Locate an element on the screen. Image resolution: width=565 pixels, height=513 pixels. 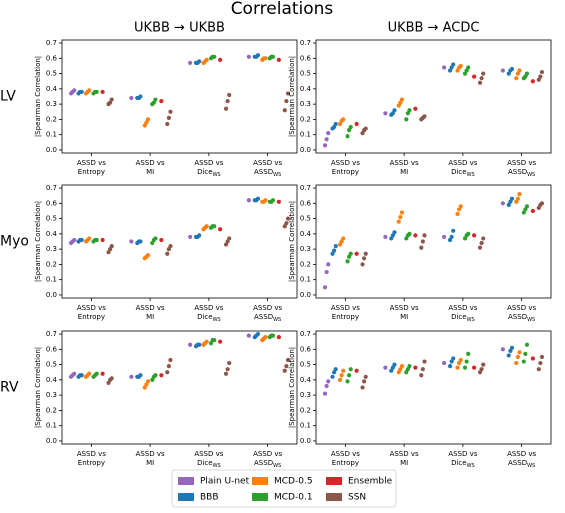
y-tick-label: 0.2 is located at coordinates (305, 410).